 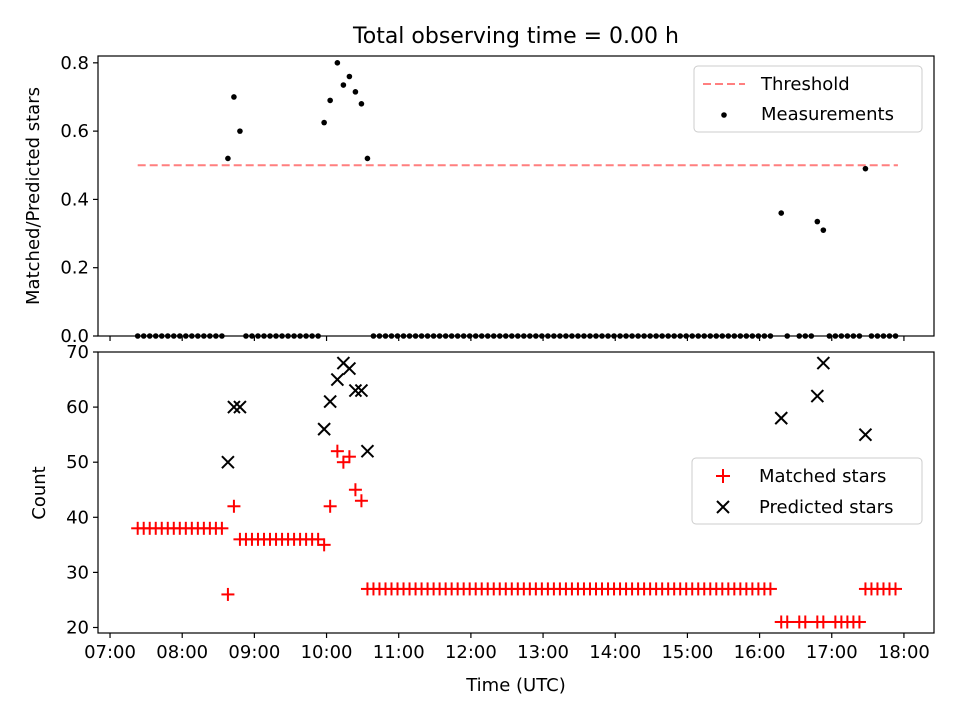 I want to click on predicted-legend-swatch, so click(x=723, y=507).